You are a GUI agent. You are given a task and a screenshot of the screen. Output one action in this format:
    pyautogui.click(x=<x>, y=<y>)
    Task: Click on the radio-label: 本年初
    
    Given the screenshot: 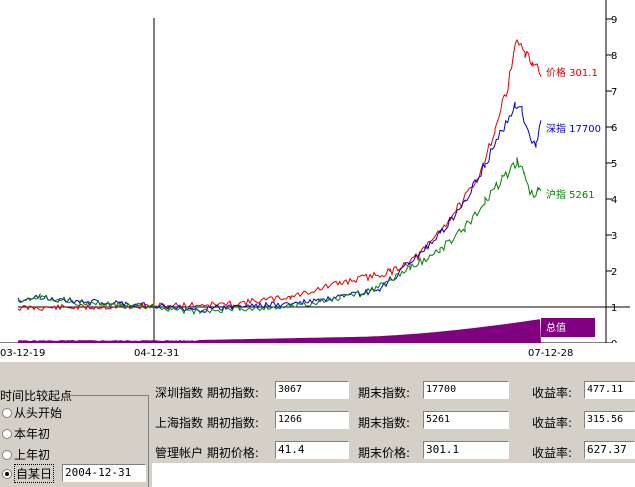 What is the action you would take?
    pyautogui.click(x=32, y=434)
    